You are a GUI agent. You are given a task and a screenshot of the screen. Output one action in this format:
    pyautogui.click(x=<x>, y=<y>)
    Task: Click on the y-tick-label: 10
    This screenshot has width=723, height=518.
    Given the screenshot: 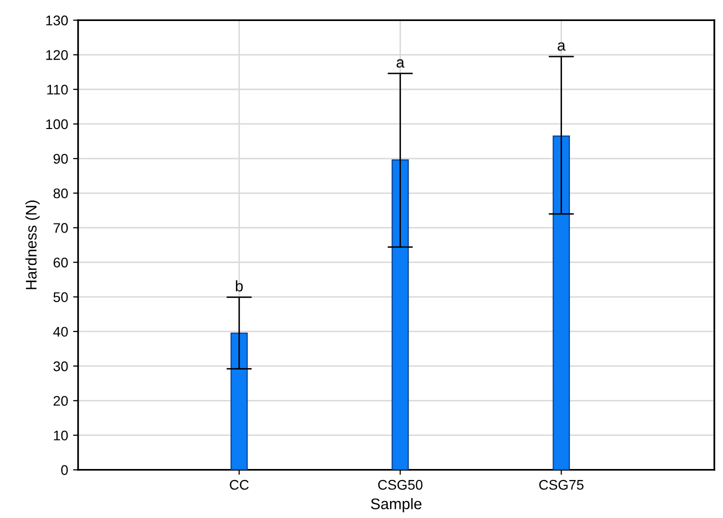 What is the action you would take?
    pyautogui.click(x=61, y=435)
    